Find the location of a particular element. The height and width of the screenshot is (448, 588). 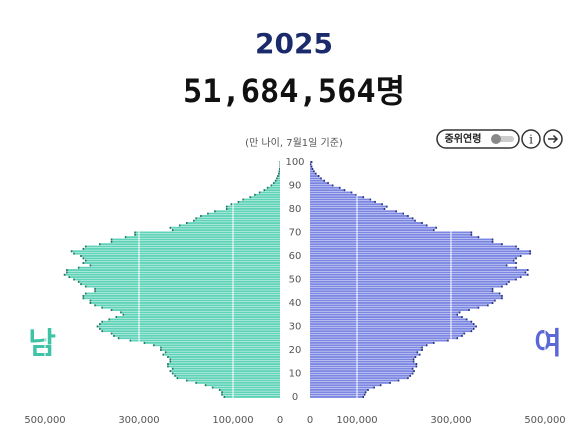

toggle-frame is located at coordinates (478, 139).